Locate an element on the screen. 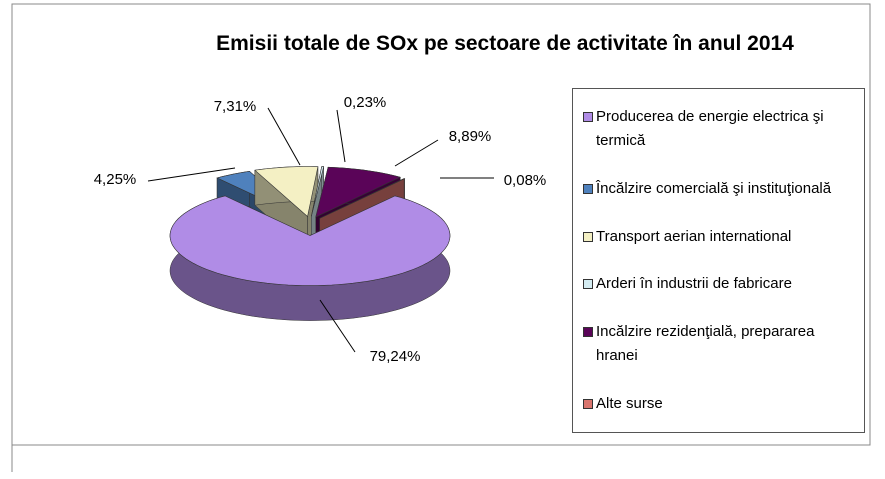 This screenshot has height=479, width=885. legend-item: Arderi în industrii de fabricare is located at coordinates (720, 284).